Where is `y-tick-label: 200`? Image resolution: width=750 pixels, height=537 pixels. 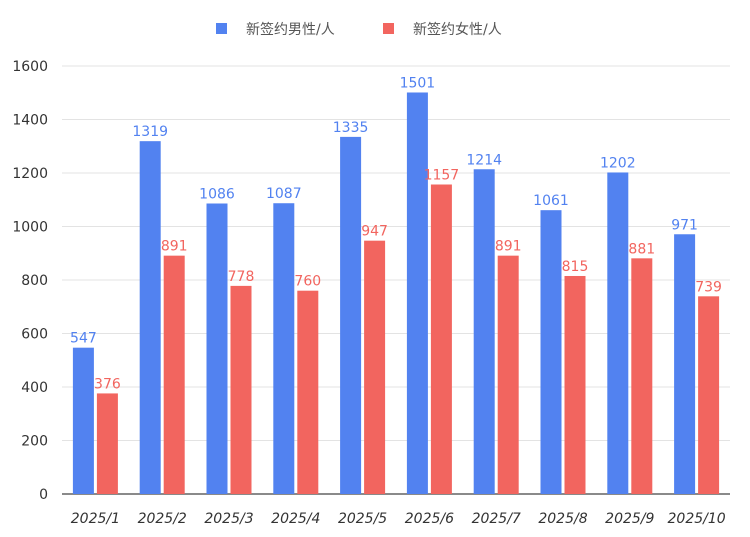
y-tick-label: 200 is located at coordinates (34, 442).